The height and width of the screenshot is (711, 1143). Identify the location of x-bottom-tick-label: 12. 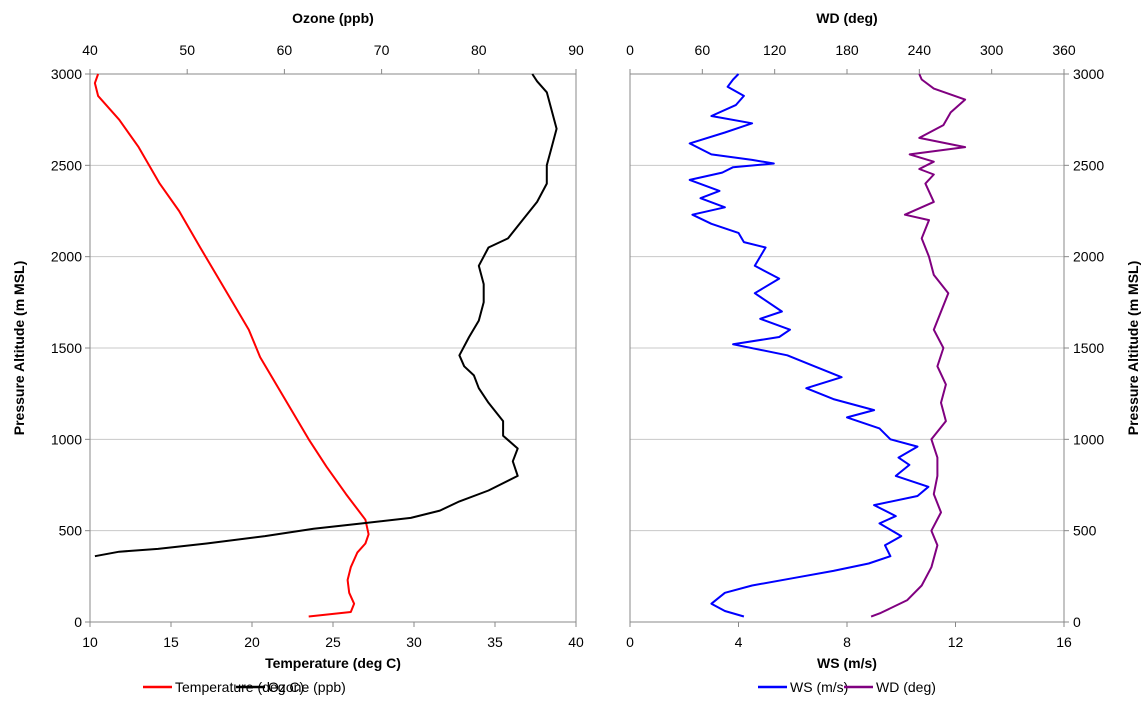
(956, 642).